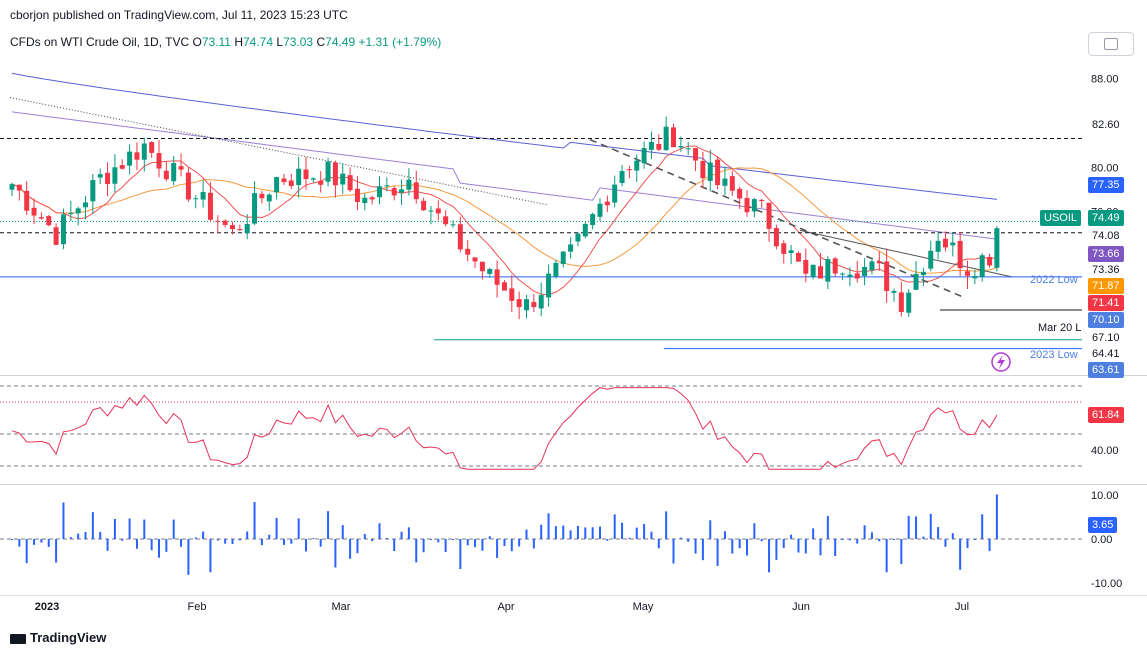 Image resolution: width=1147 pixels, height=656 pixels. I want to click on annotation-low-2023: 2023 Low, so click(1054, 355).